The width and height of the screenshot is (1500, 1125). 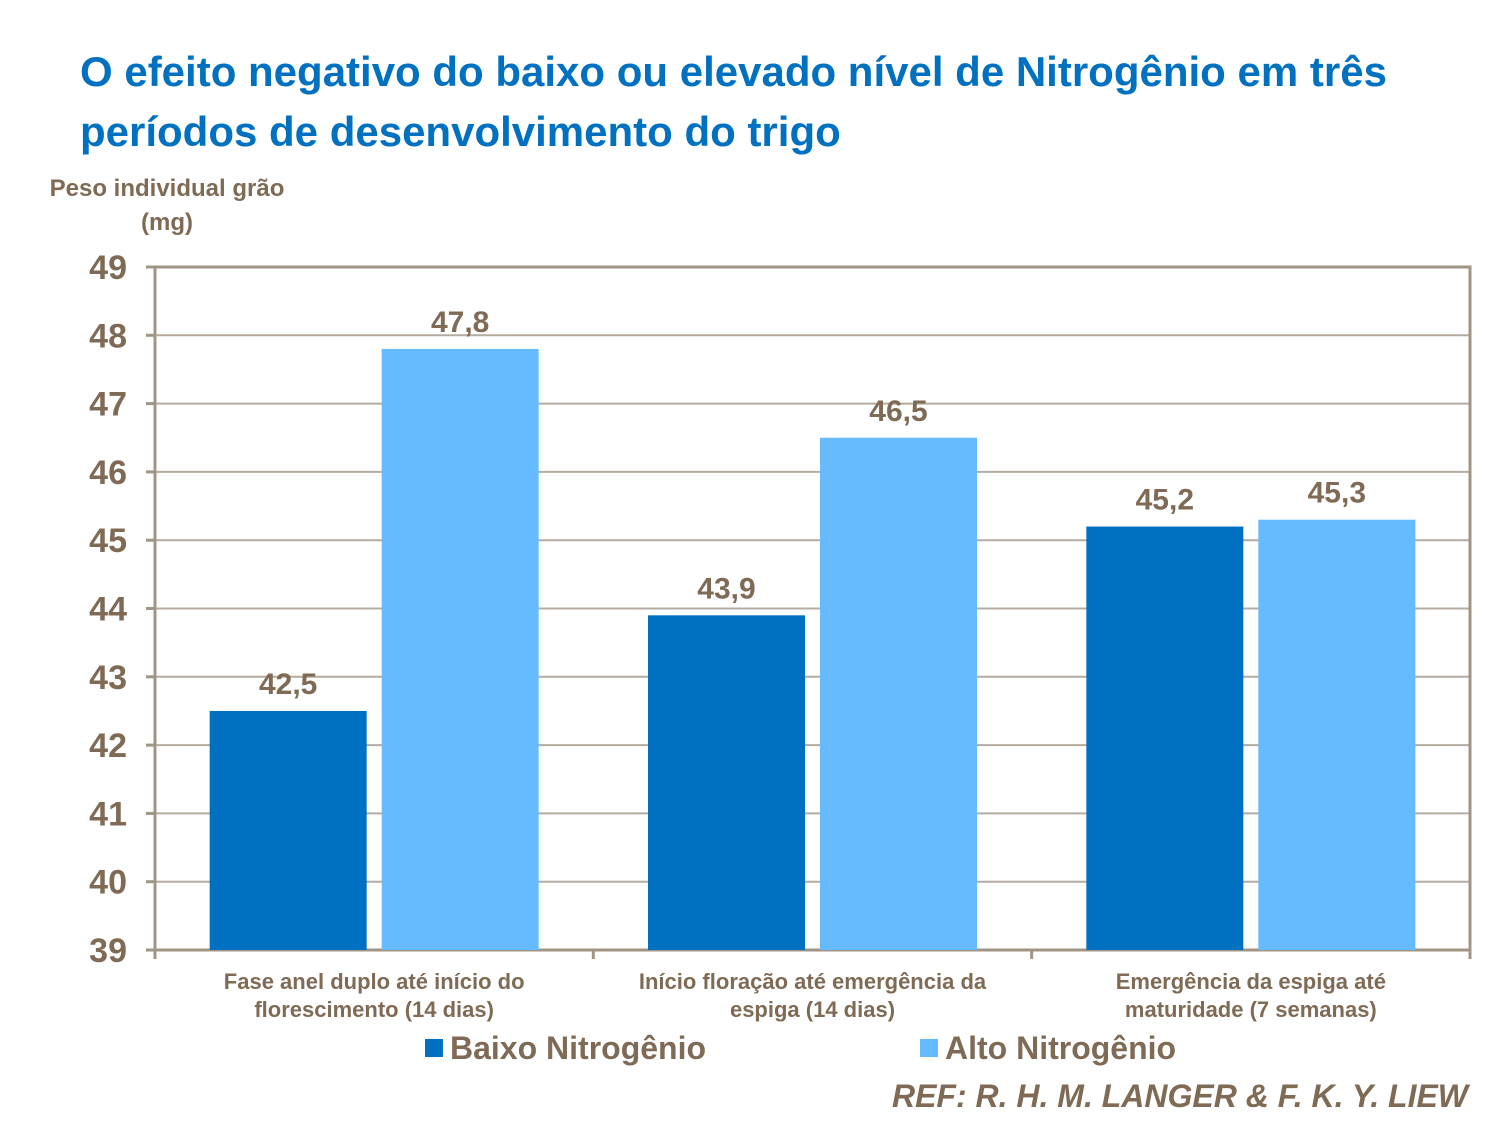 I want to click on x-tick-label: Início floração até emergência da, so click(x=813, y=981).